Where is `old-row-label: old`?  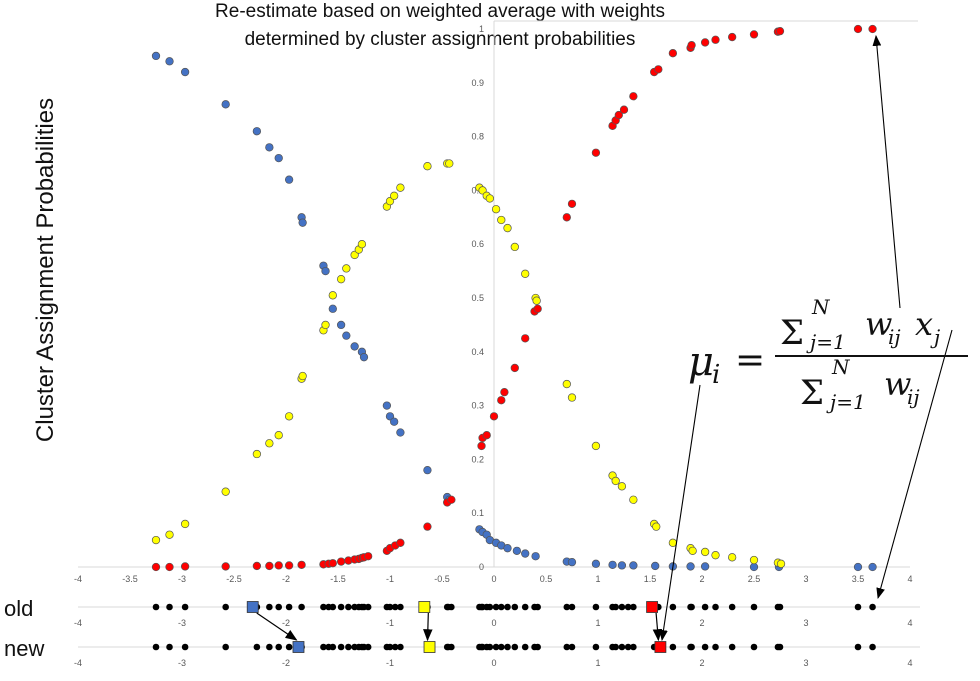 old-row-label: old is located at coordinates (19, 608).